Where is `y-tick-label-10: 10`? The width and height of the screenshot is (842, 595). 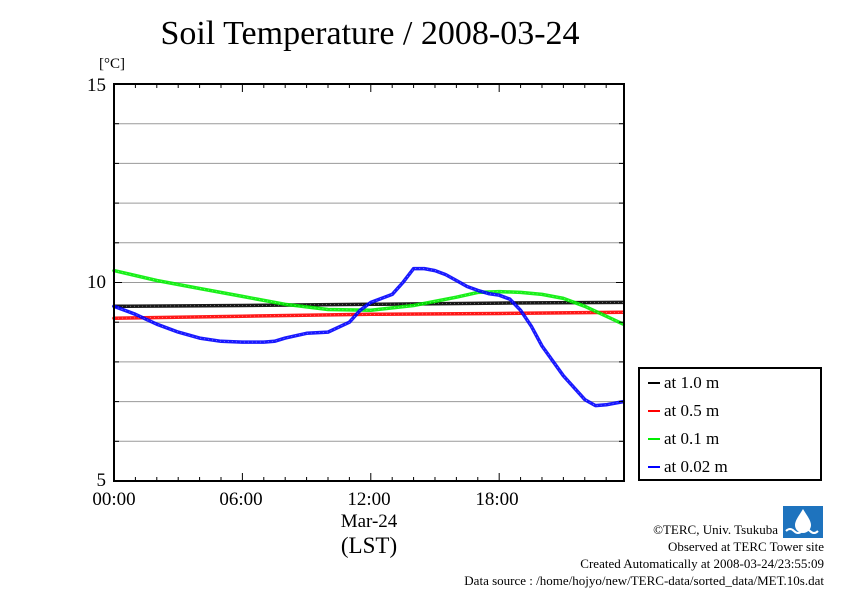 y-tick-label-10: 10 is located at coordinates (96, 282).